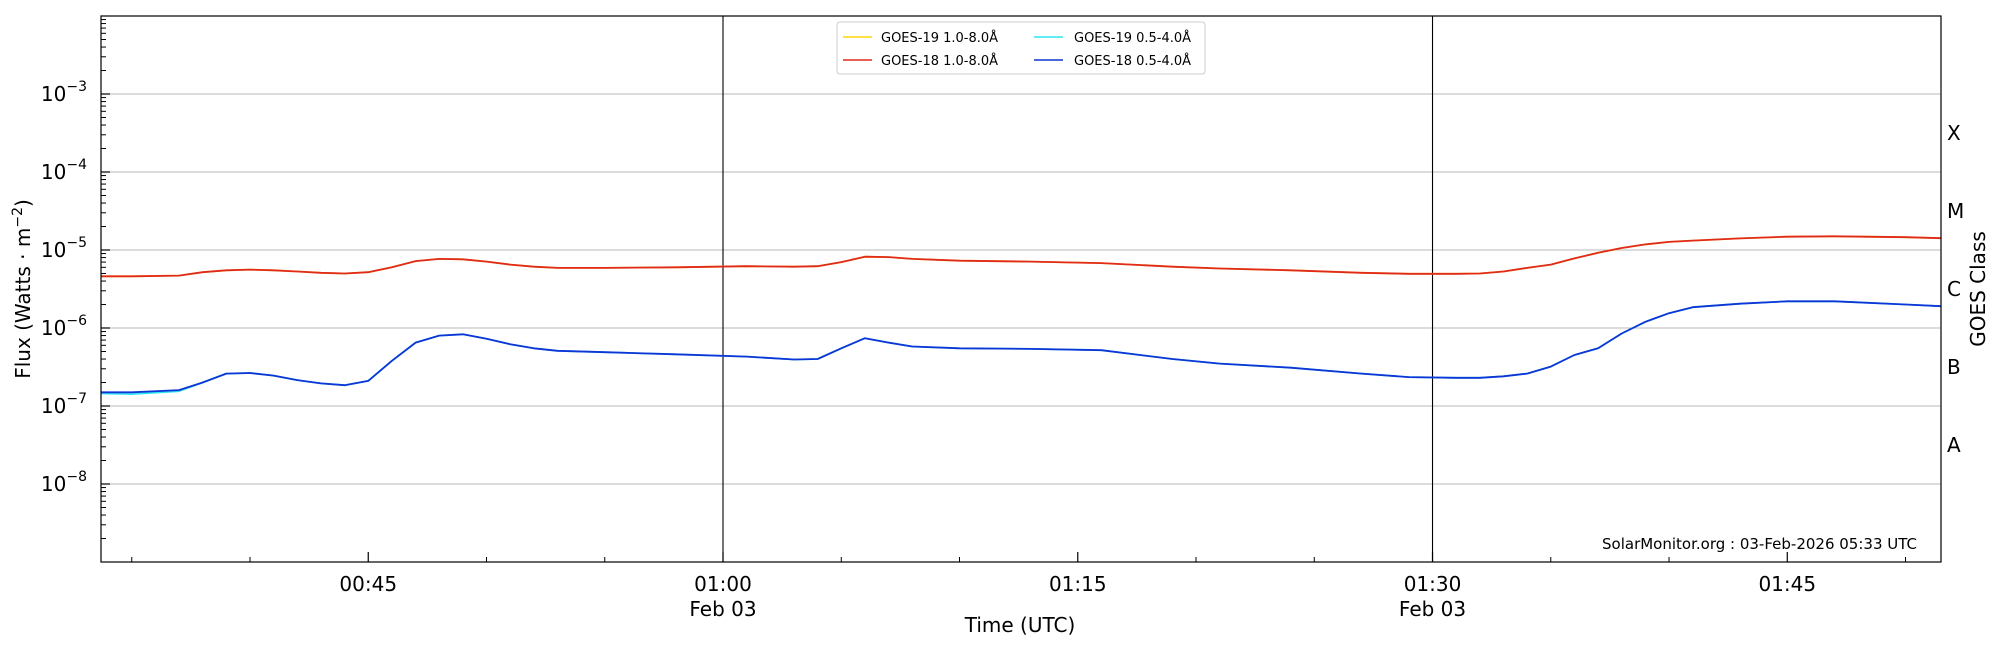 This screenshot has height=650, width=2000. What do you see at coordinates (1954, 133) in the screenshot?
I see `goes-class-X: X` at bounding box center [1954, 133].